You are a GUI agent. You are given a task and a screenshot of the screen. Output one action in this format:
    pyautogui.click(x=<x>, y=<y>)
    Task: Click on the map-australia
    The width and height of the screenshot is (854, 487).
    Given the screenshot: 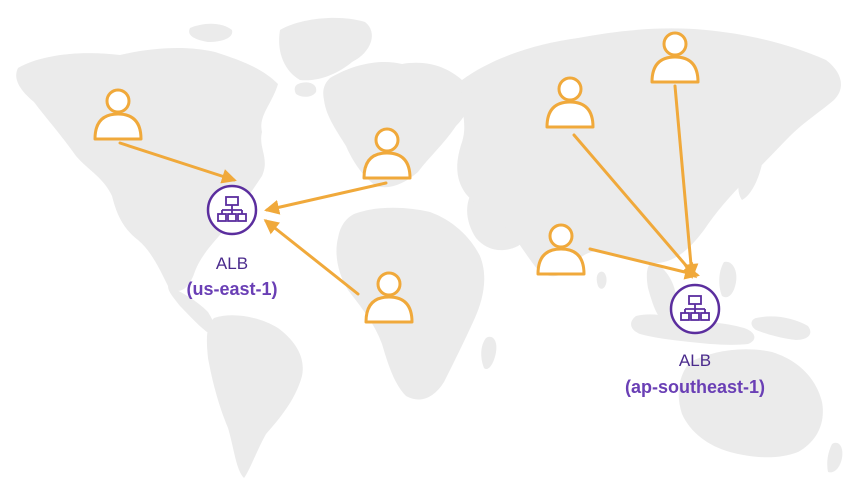 What is the action you would take?
    pyautogui.click(x=750, y=403)
    